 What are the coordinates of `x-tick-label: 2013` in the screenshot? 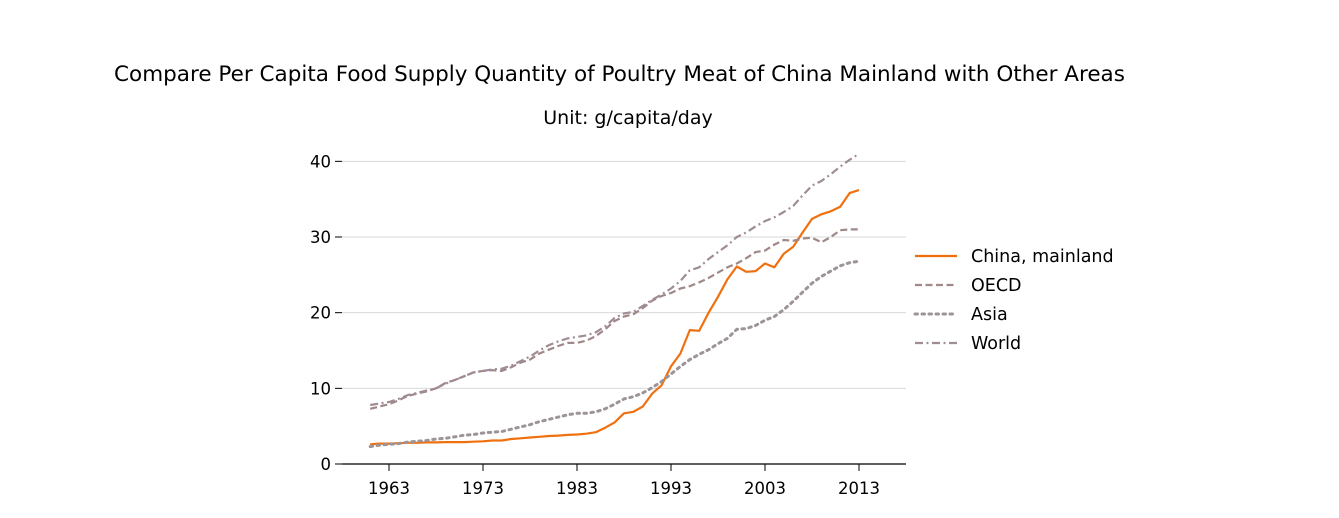 It's located at (859, 488).